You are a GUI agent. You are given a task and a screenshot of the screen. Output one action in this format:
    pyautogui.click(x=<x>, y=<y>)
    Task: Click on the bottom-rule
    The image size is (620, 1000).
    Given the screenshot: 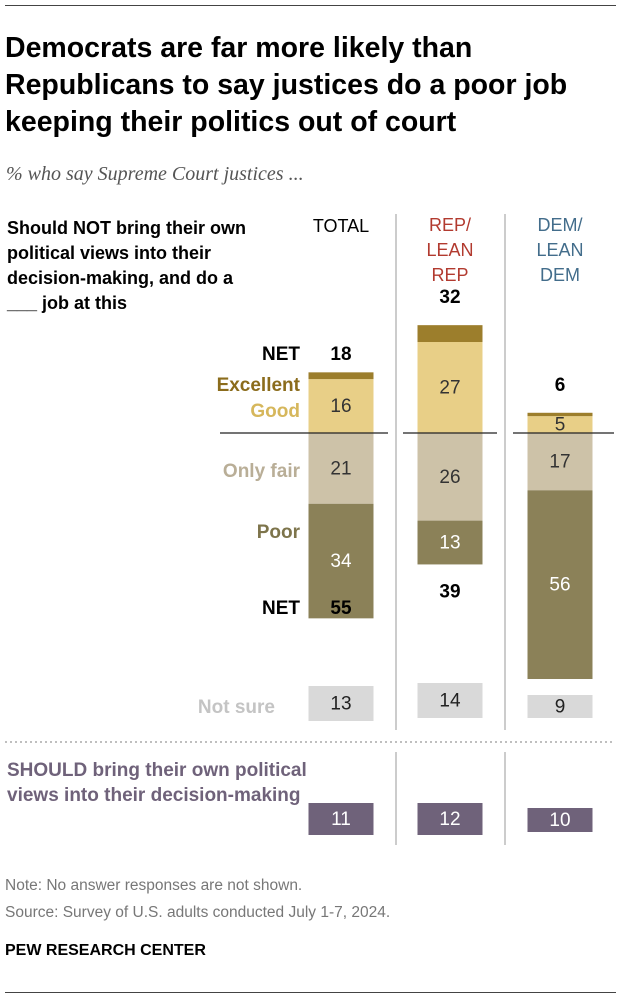 What is the action you would take?
    pyautogui.click(x=310, y=992)
    